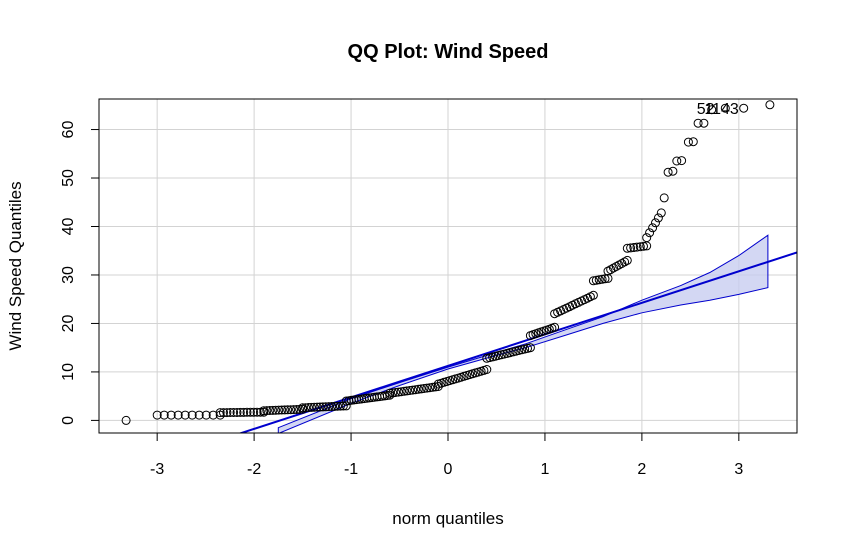 This screenshot has height=556, width=848. What do you see at coordinates (448, 469) in the screenshot?
I see `x-tick-label: 0` at bounding box center [448, 469].